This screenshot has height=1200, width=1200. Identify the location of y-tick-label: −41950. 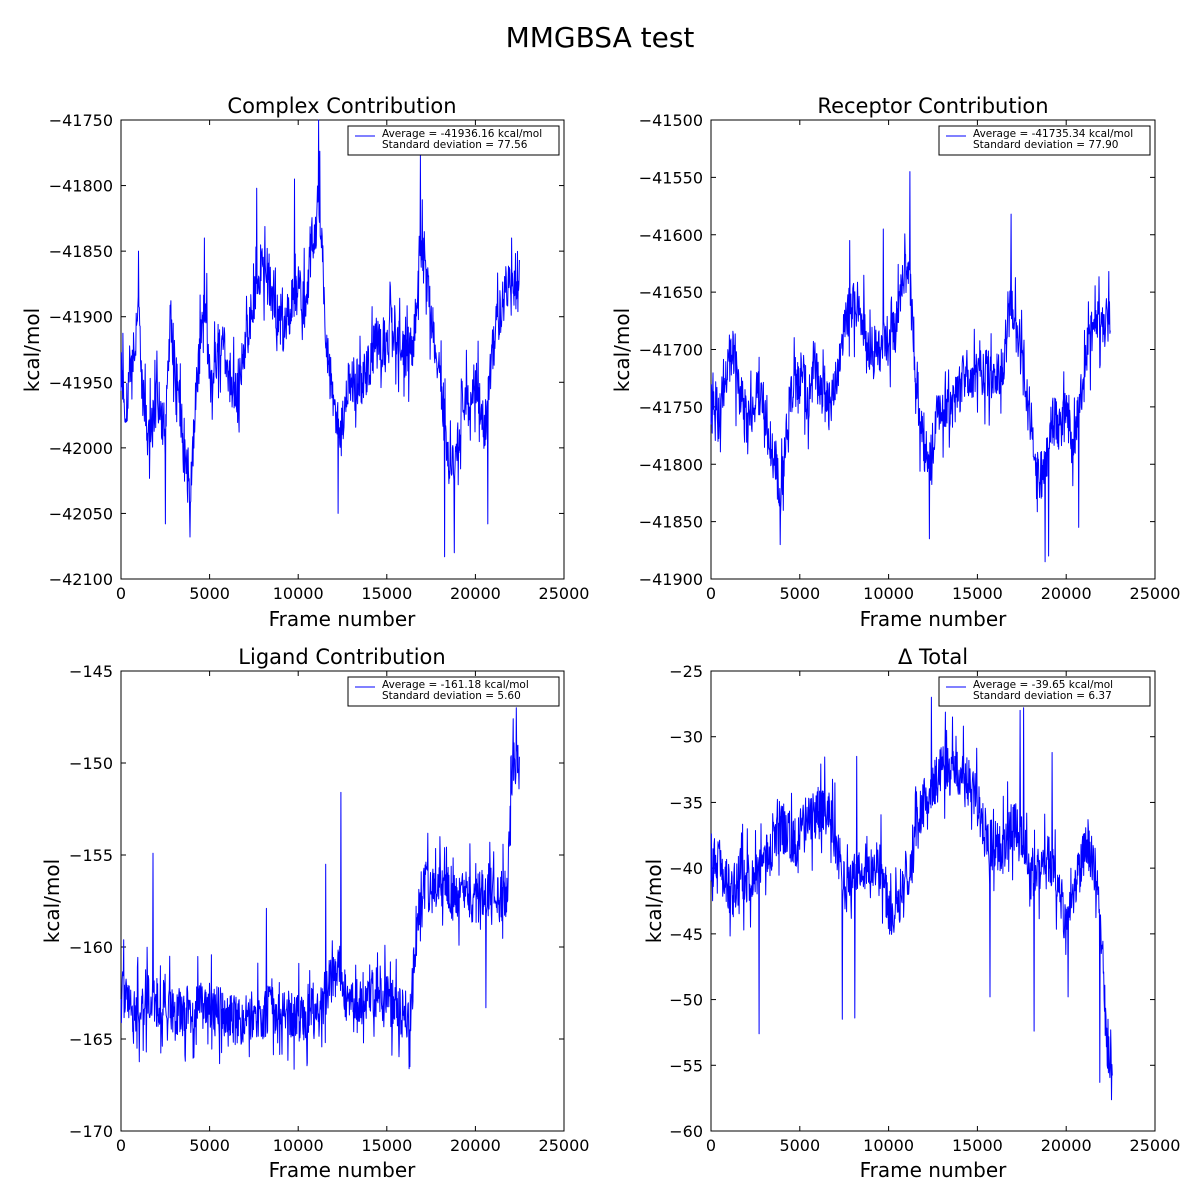
(81, 382).